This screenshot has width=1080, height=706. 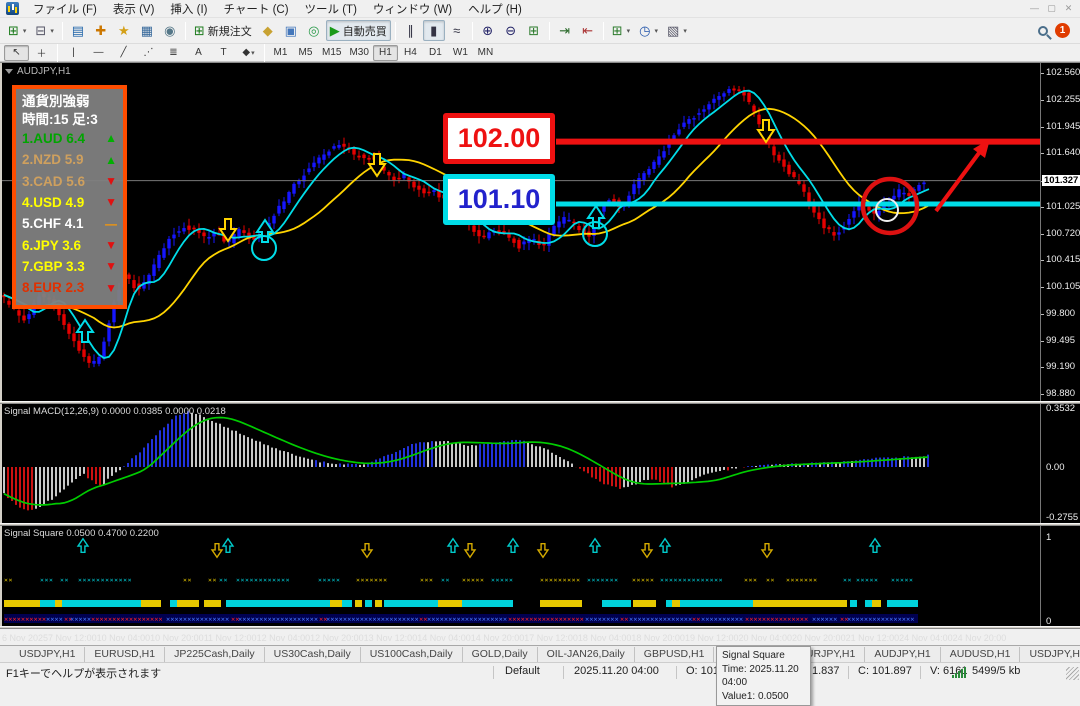 What do you see at coordinates (511, 30) in the screenshot?
I see `zoom-out-button: ⊖` at bounding box center [511, 30].